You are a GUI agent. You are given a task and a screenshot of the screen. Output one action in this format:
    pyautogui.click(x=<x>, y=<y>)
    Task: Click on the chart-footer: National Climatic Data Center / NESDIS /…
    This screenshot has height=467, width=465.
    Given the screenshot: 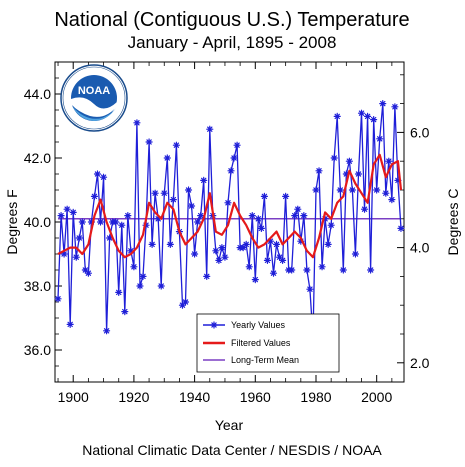 What is the action you would take?
    pyautogui.click(x=232, y=450)
    